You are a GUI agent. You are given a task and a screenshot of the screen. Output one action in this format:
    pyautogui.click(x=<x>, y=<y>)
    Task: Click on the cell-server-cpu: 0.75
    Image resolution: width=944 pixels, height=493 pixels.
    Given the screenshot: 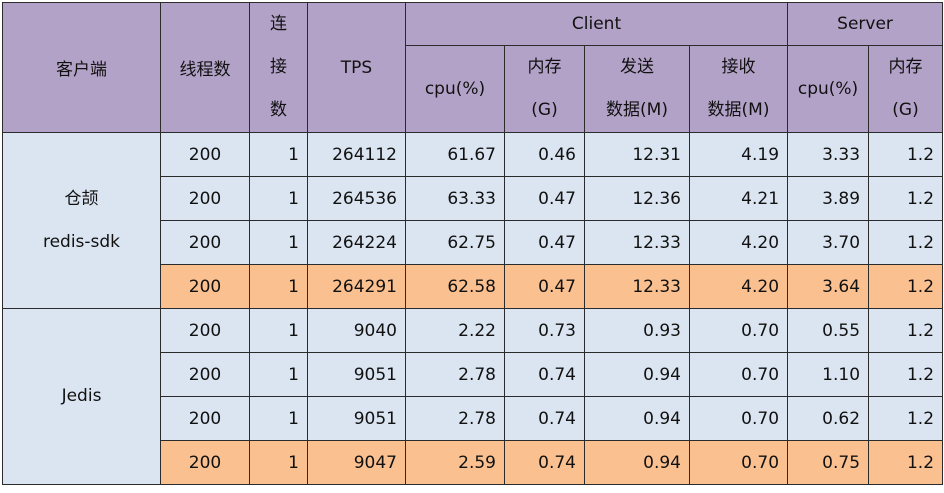 What is the action you would take?
    pyautogui.click(x=828, y=462)
    